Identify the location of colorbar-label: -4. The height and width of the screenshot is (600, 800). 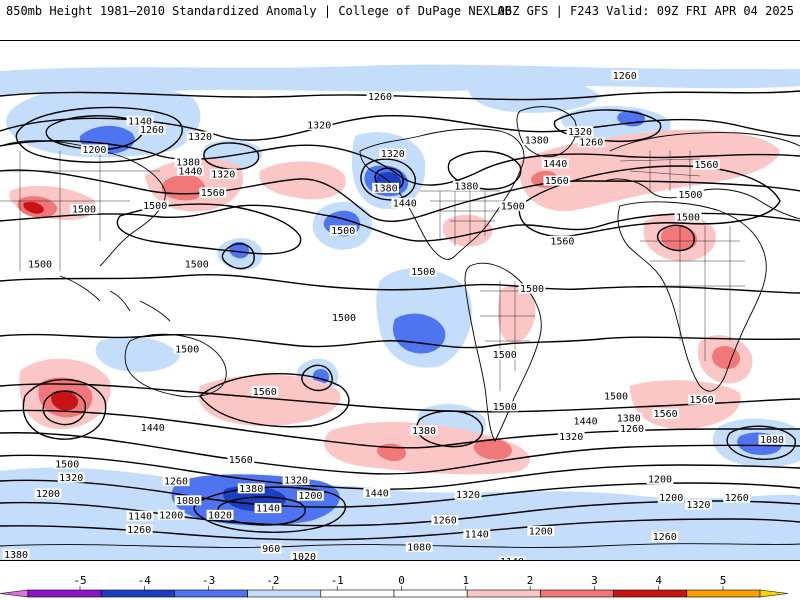
(145, 580).